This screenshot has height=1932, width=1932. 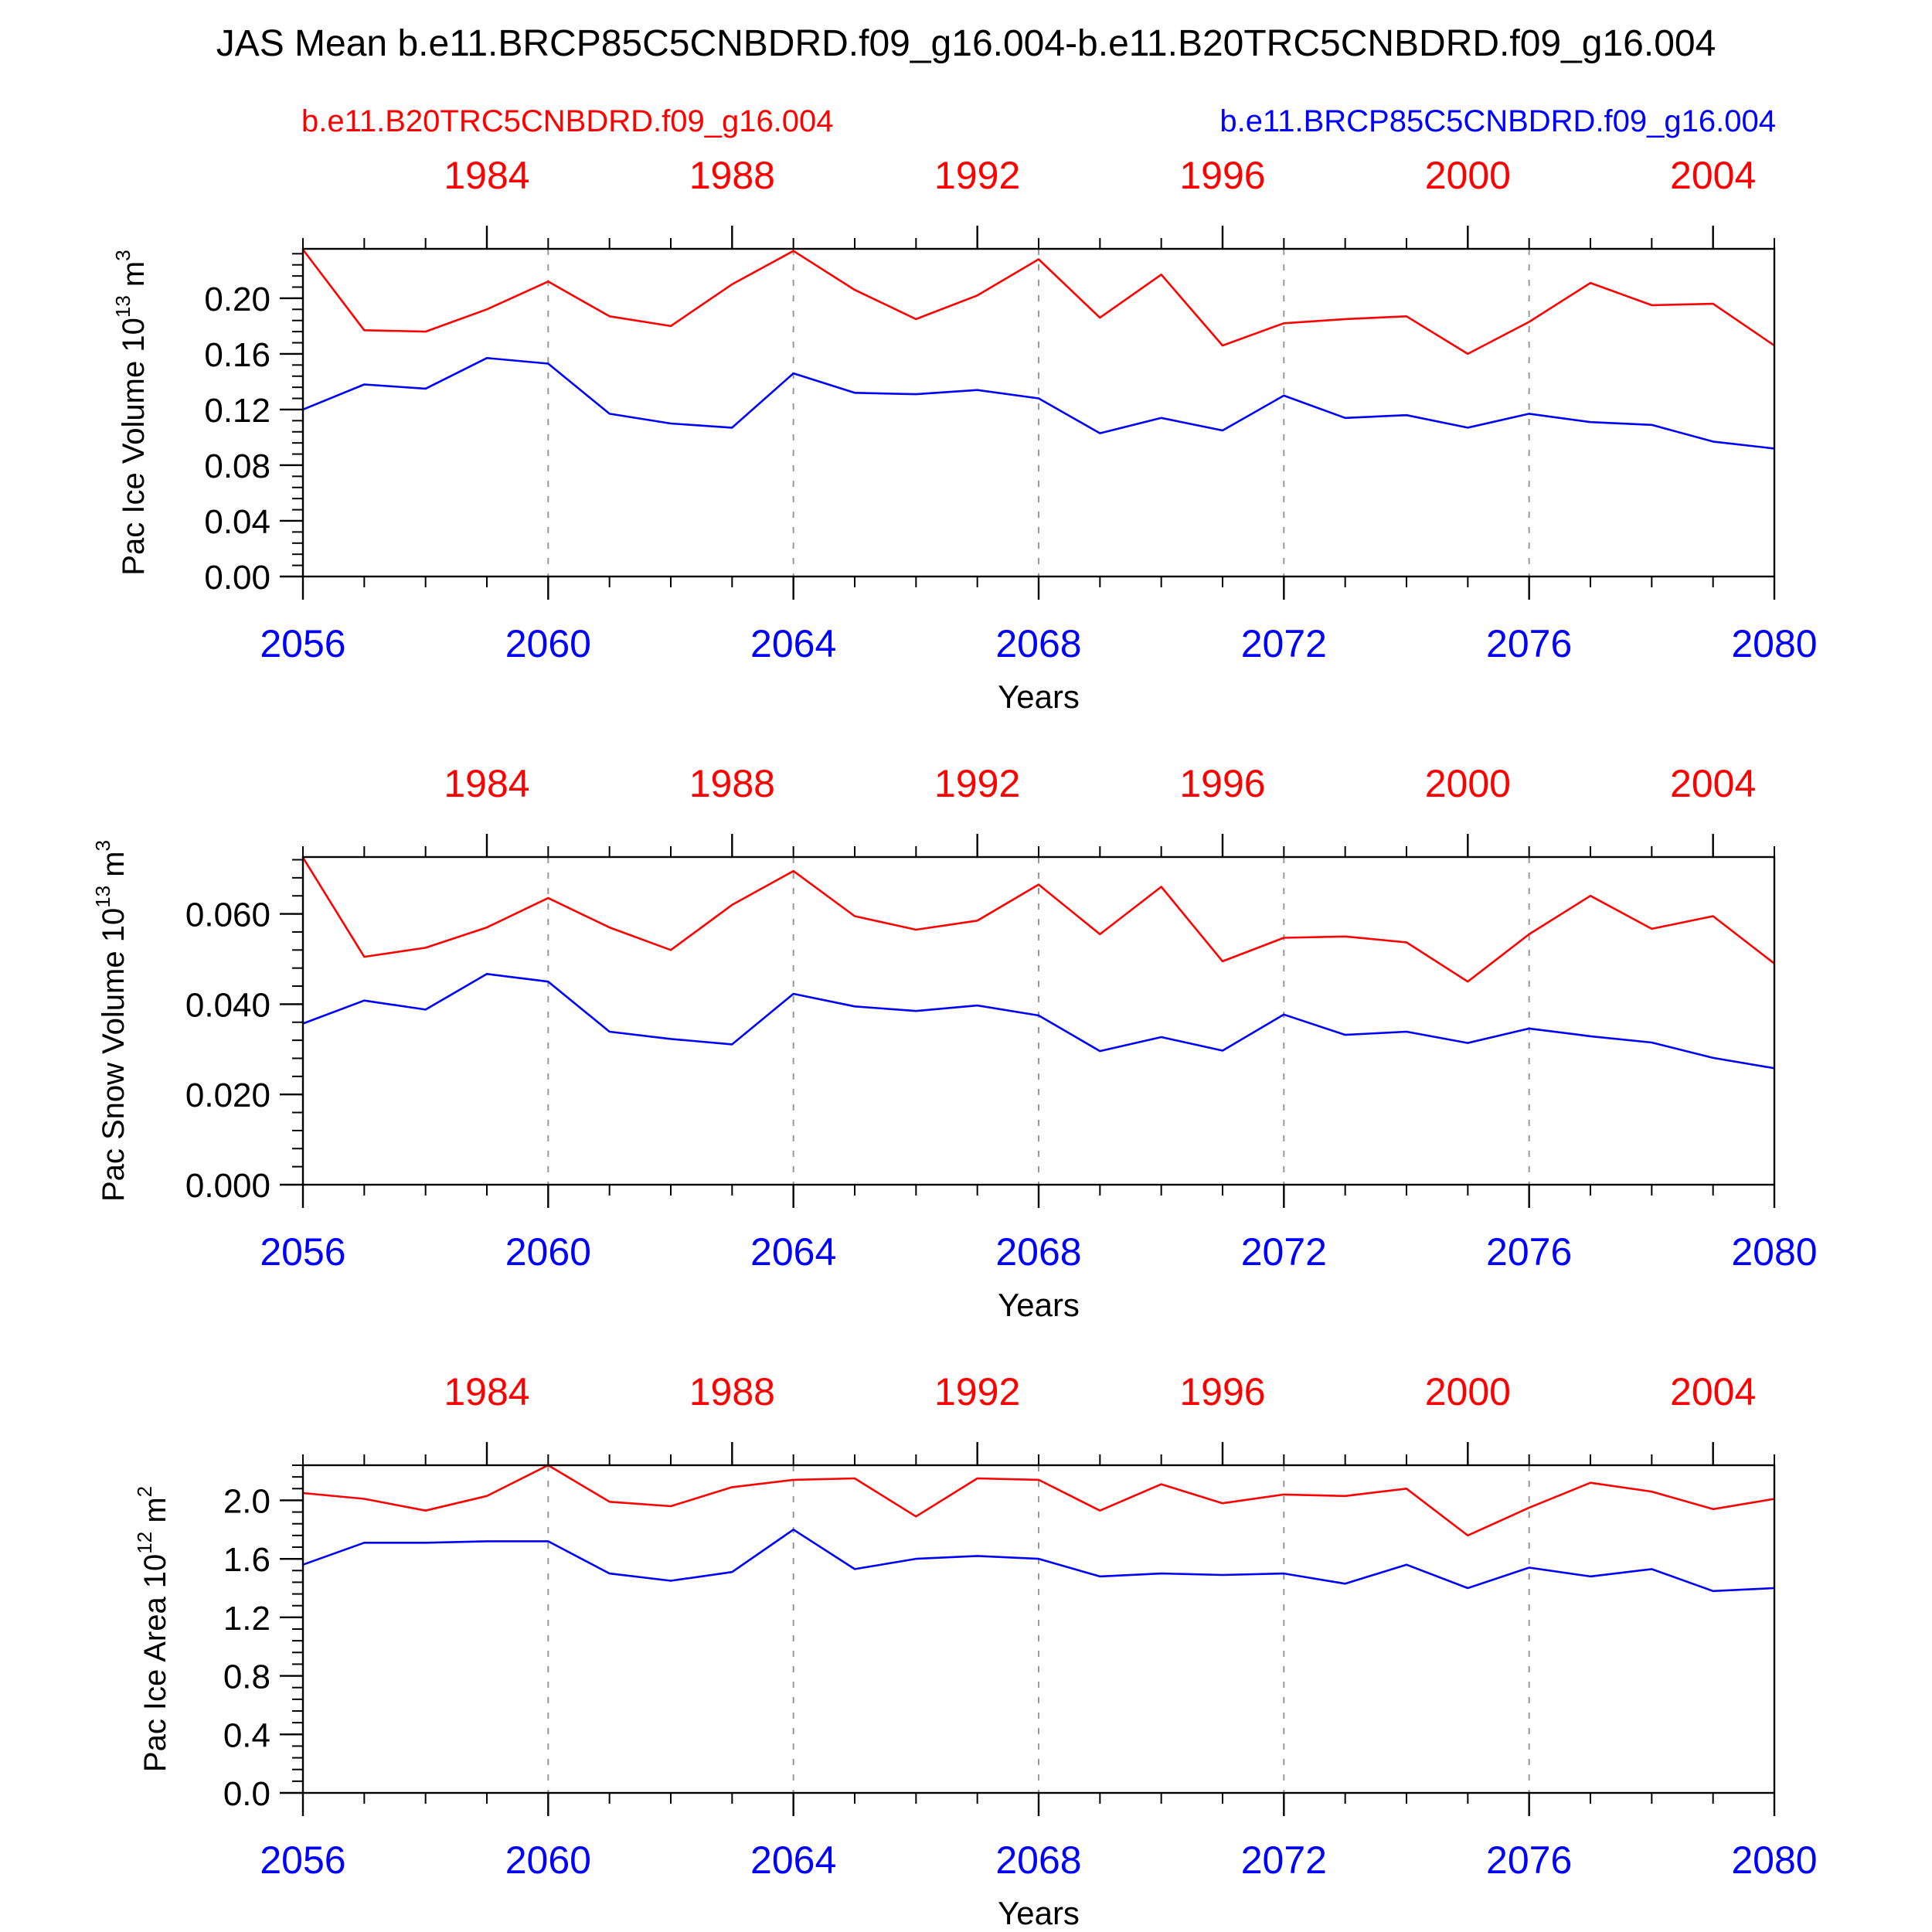 What do you see at coordinates (228, 1186) in the screenshot?
I see `y-tick-label: 0.000` at bounding box center [228, 1186].